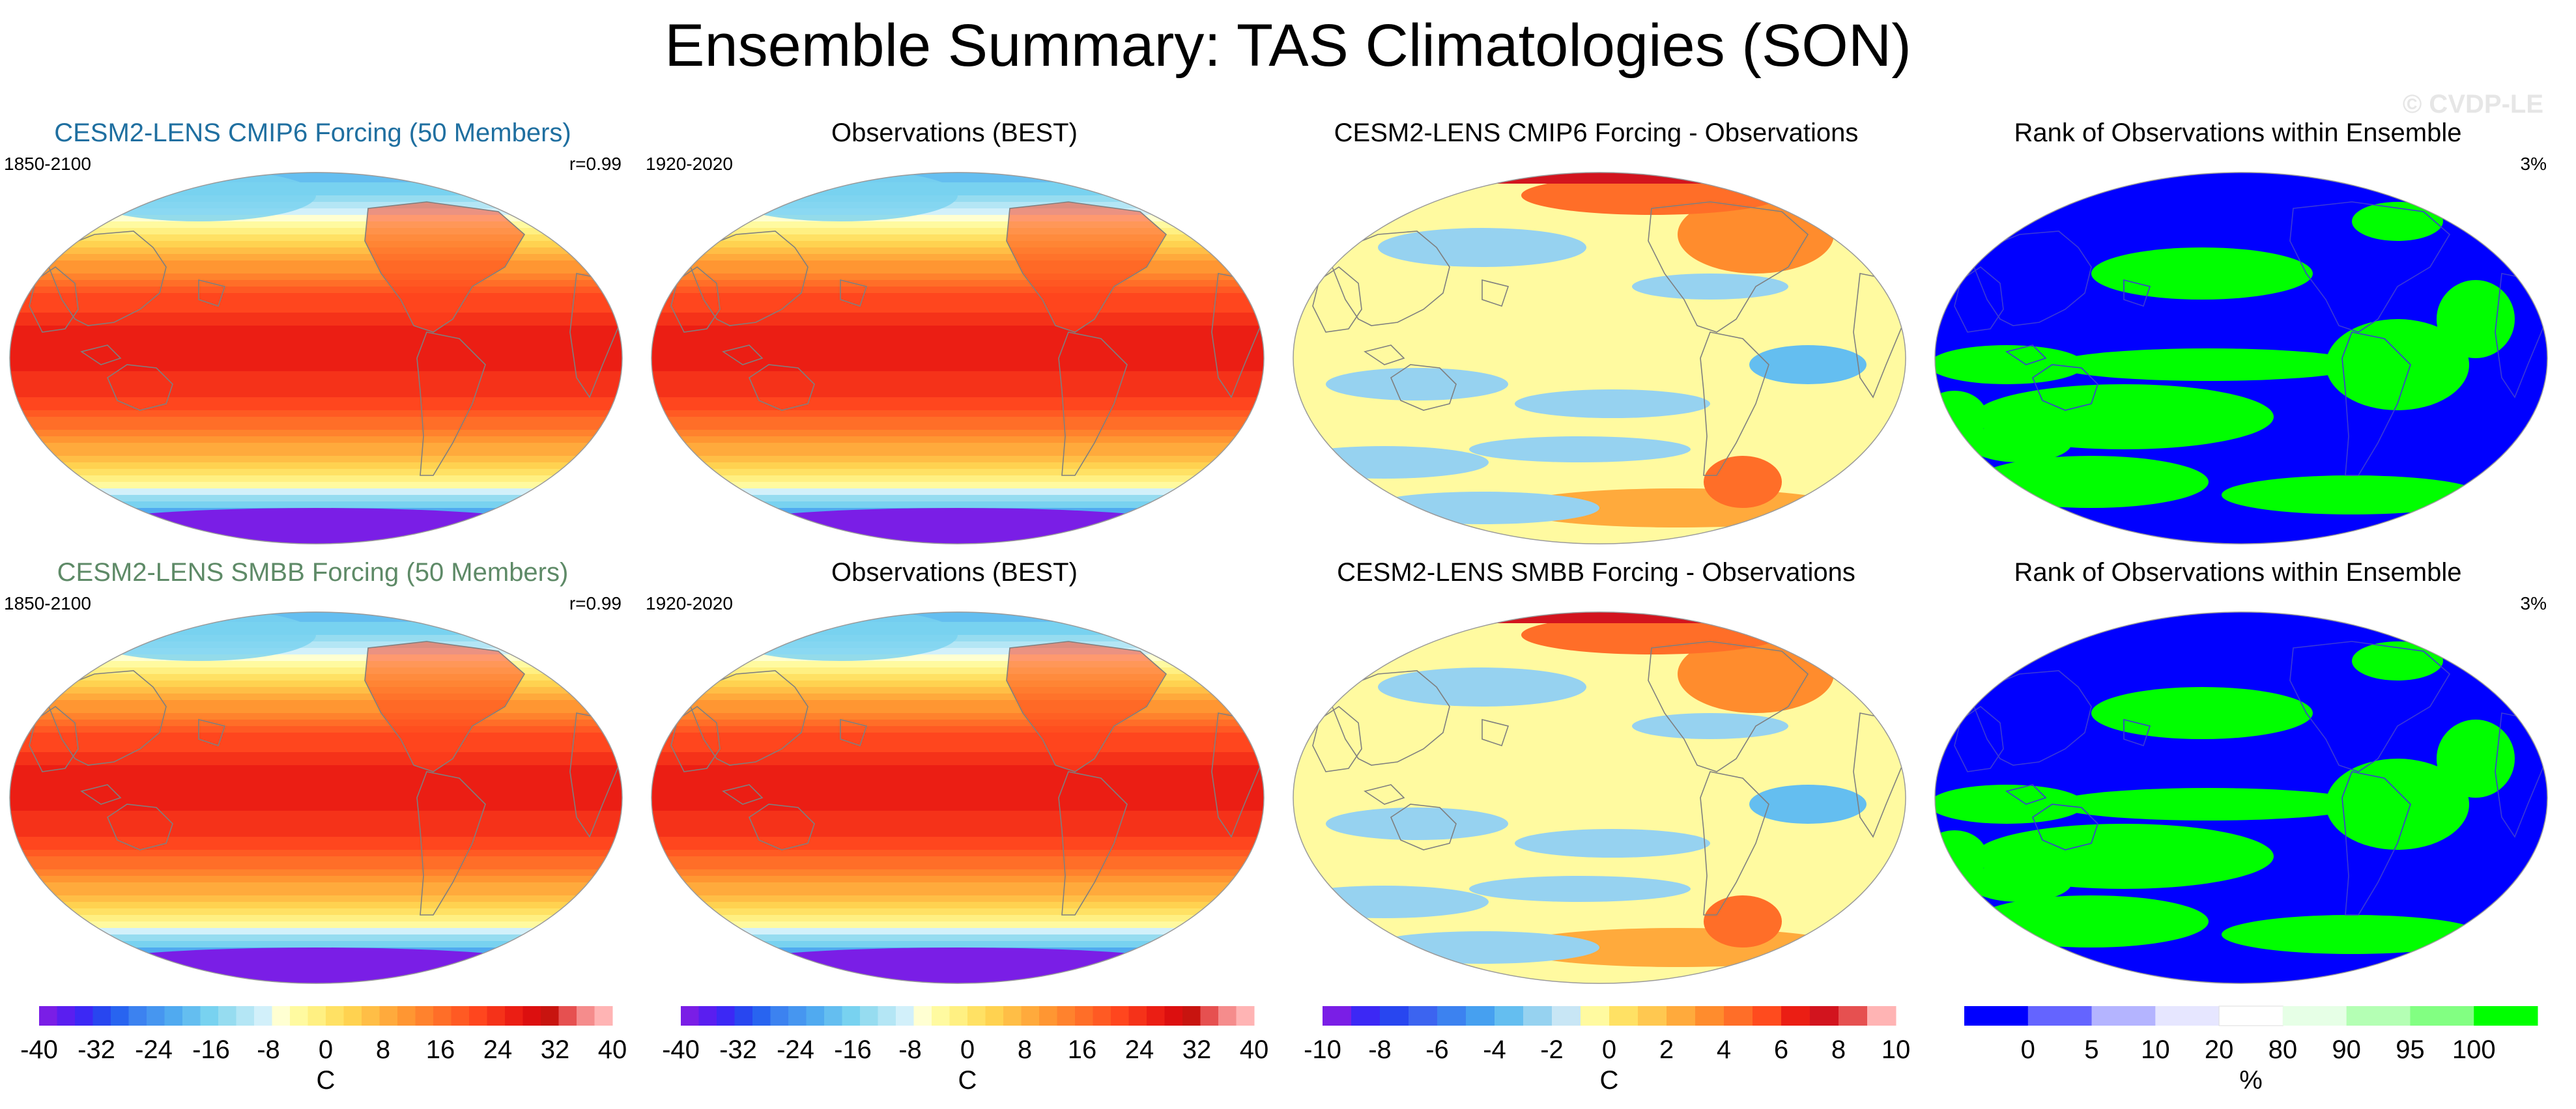  I want to click on map-smbb-rank, so click(2241, 798).